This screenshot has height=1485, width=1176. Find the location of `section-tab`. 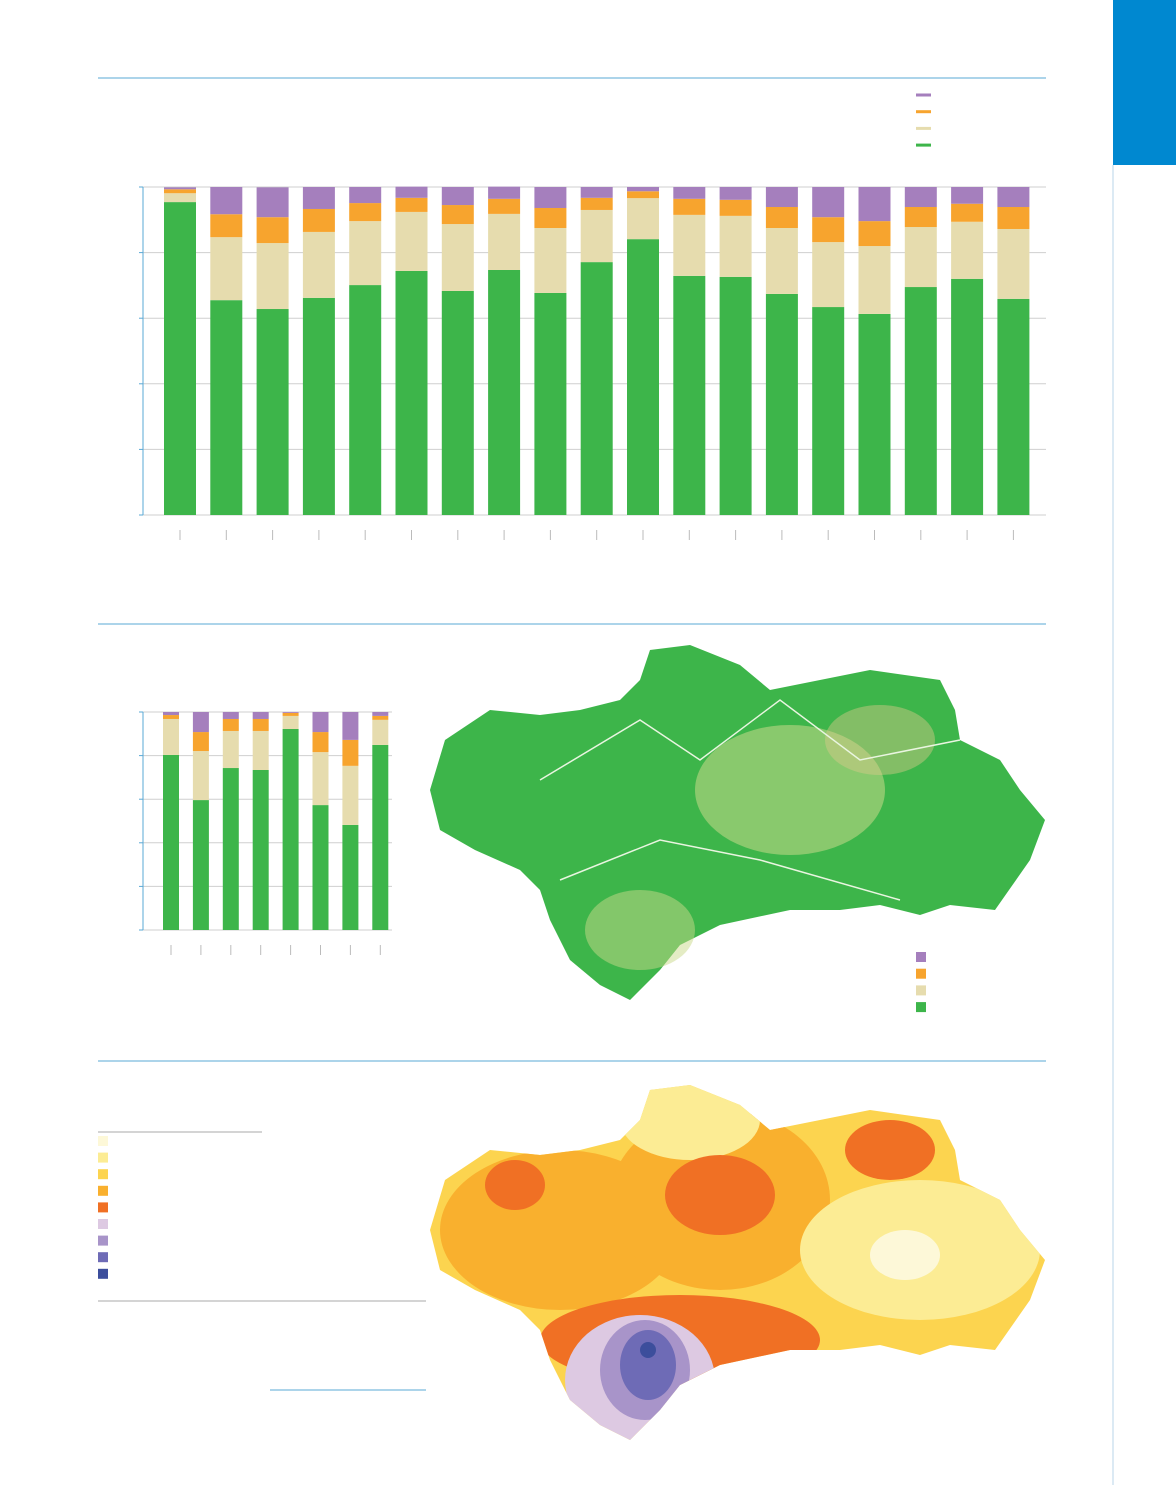

section-tab is located at coordinates (1144, 82).